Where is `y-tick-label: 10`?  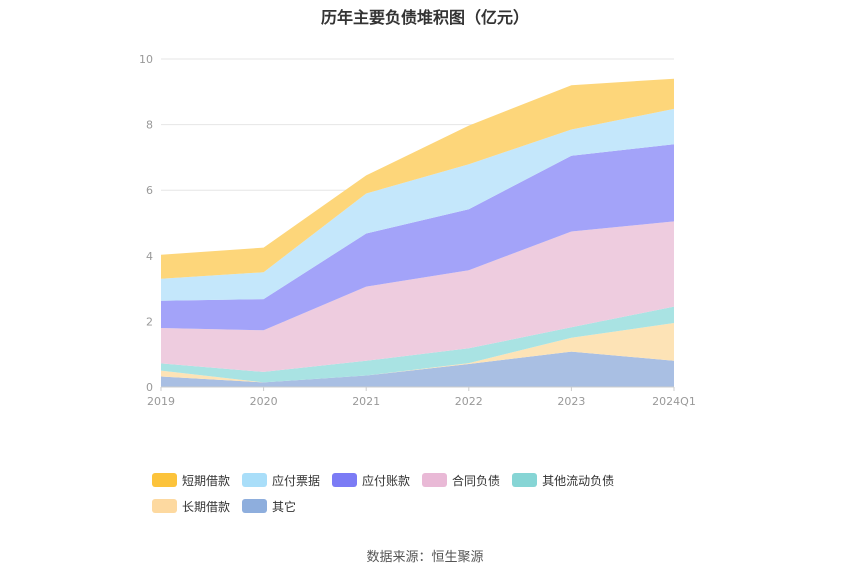 y-tick-label: 10 is located at coordinates (146, 59).